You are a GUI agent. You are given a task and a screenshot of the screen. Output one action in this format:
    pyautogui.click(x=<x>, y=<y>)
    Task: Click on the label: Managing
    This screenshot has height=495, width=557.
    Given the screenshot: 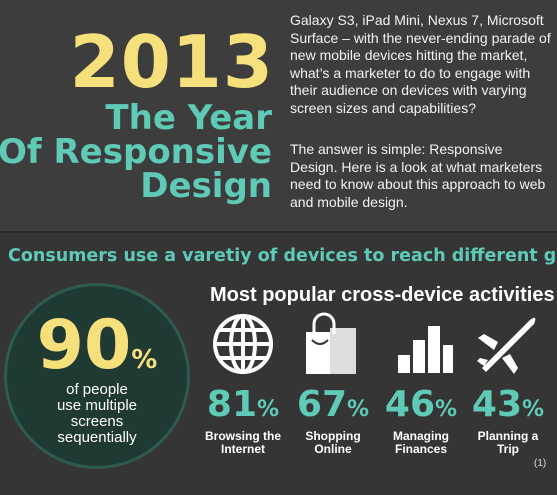 What is the action you would take?
    pyautogui.click(x=421, y=436)
    